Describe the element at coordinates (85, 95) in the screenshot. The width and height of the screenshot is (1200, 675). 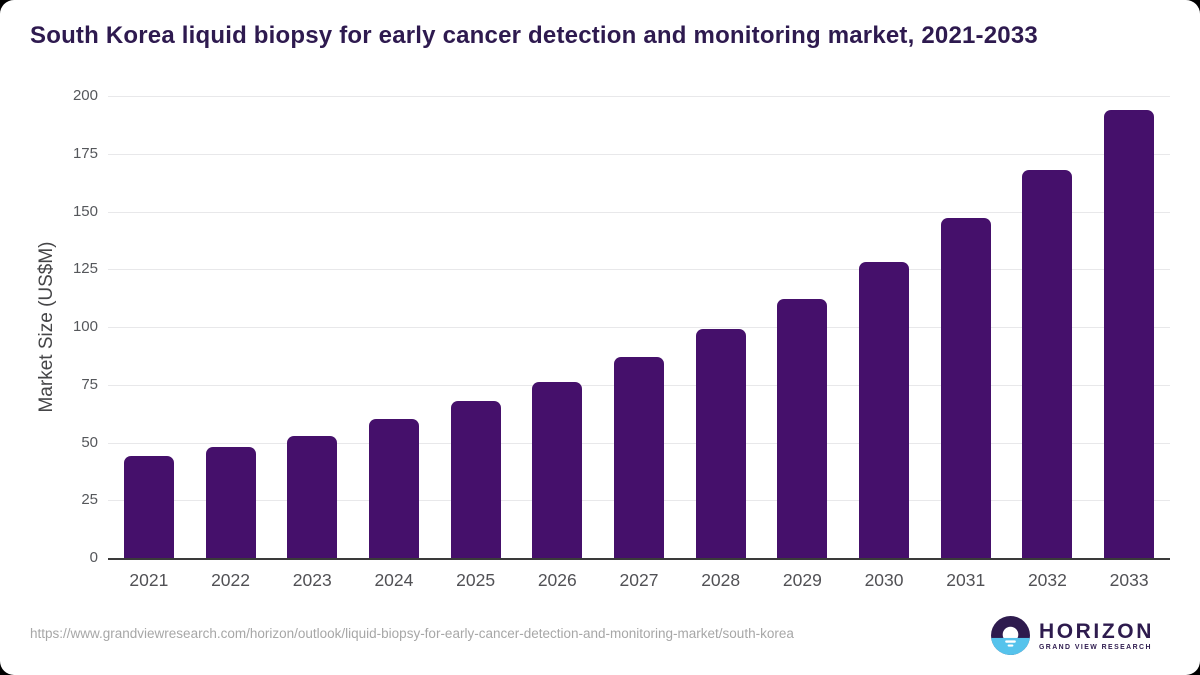
I see `y-tick-label: 200` at that location.